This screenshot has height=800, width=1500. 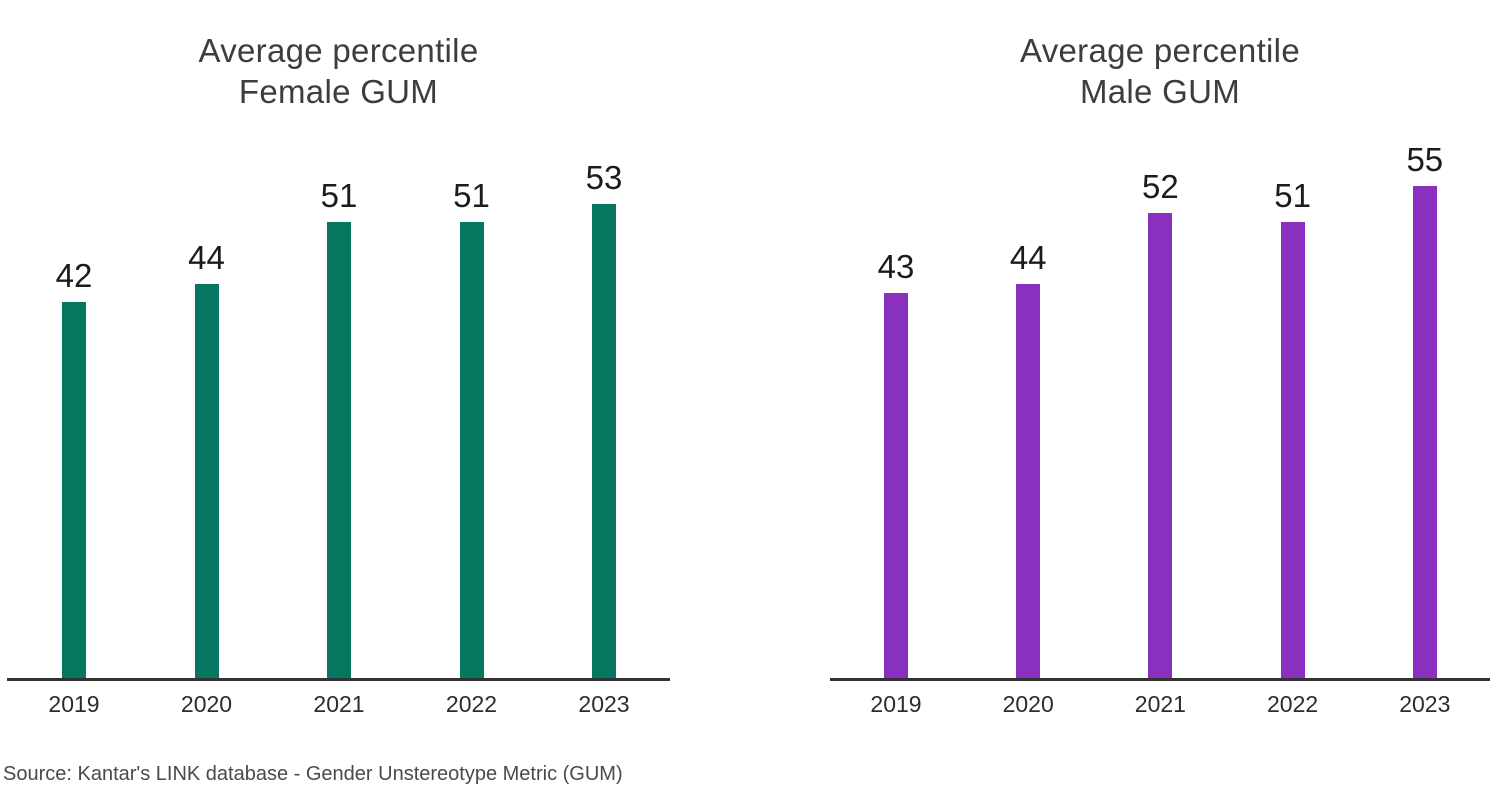 I want to click on bar-value-2021: 51, so click(x=339, y=195).